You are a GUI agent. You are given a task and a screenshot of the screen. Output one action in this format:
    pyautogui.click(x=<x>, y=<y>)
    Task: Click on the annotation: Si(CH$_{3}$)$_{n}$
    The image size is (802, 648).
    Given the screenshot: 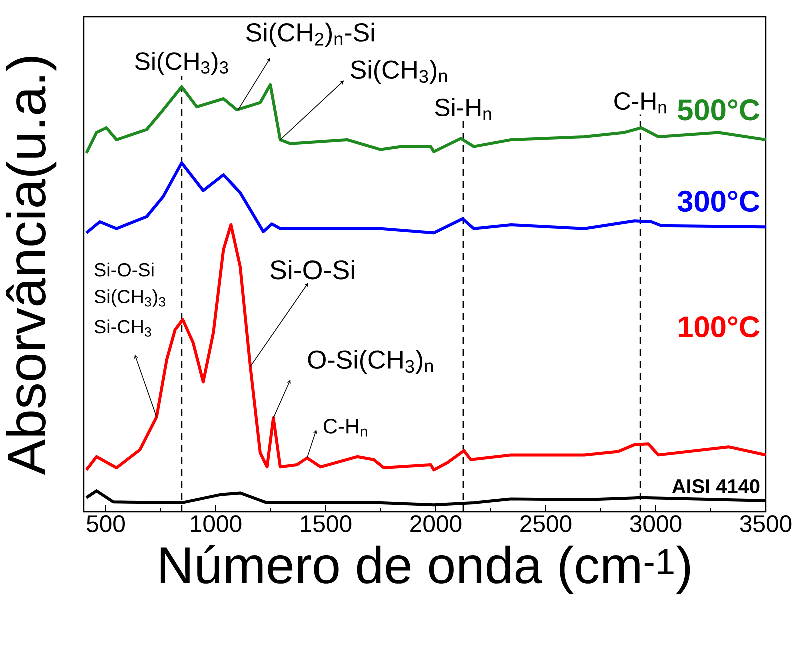 What is the action you would take?
    pyautogui.click(x=399, y=72)
    